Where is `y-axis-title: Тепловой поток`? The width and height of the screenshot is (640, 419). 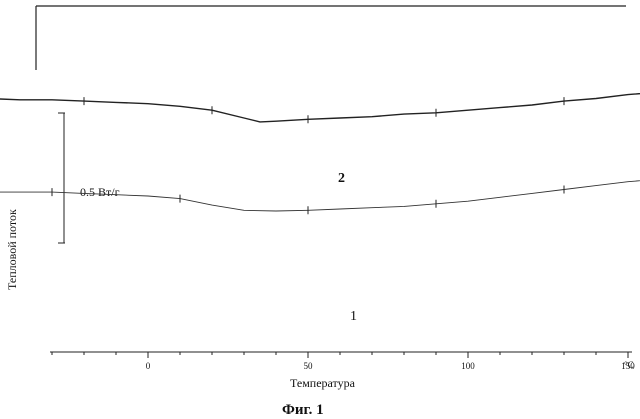
y-axis-title: Тепловой поток is located at coordinates (12, 249).